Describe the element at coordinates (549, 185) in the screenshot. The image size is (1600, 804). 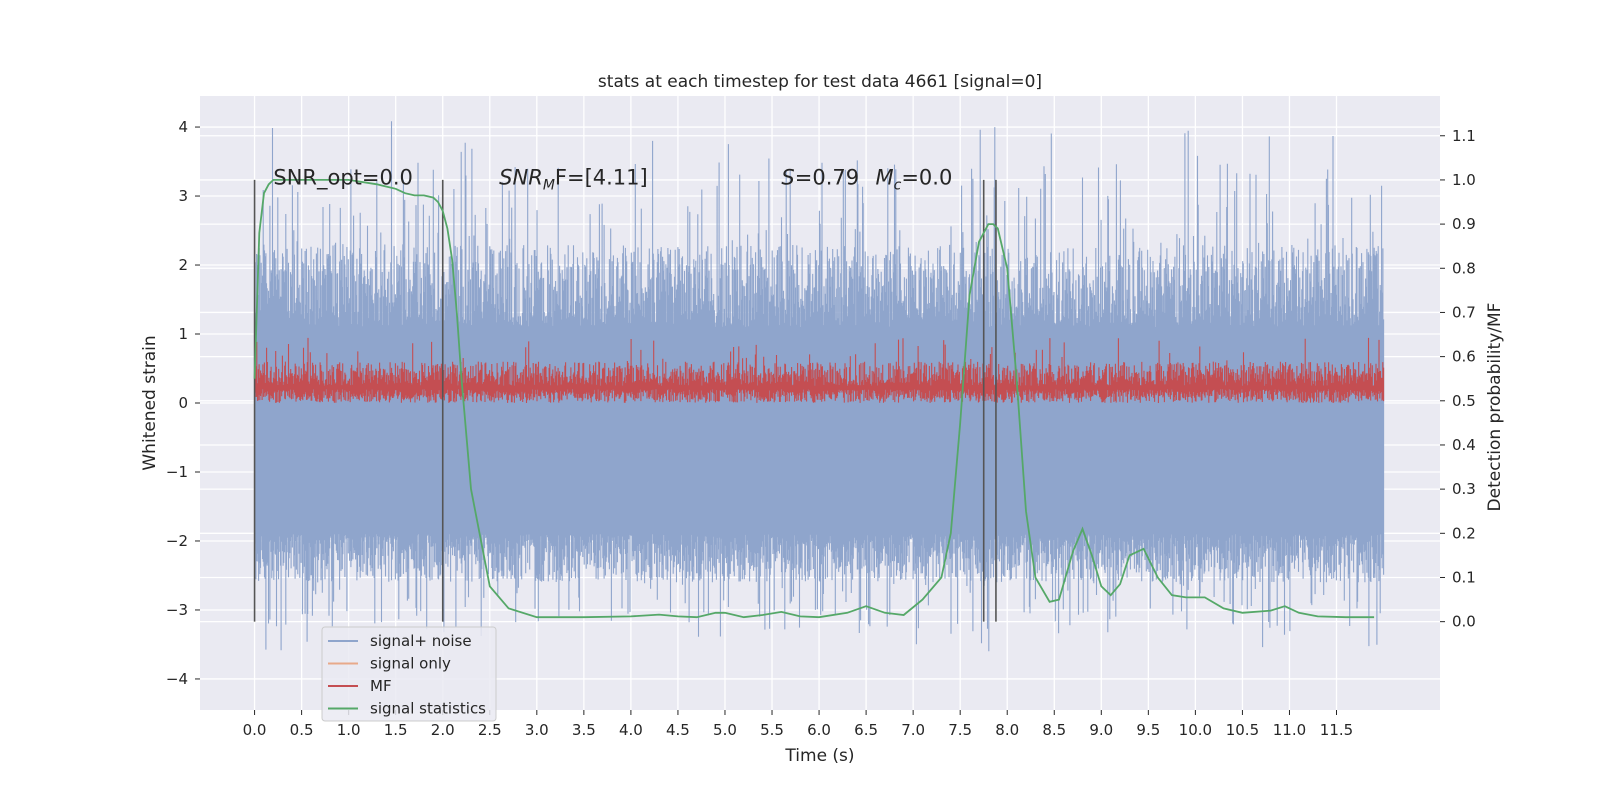
I see `annotation-1-subscript: M` at that location.